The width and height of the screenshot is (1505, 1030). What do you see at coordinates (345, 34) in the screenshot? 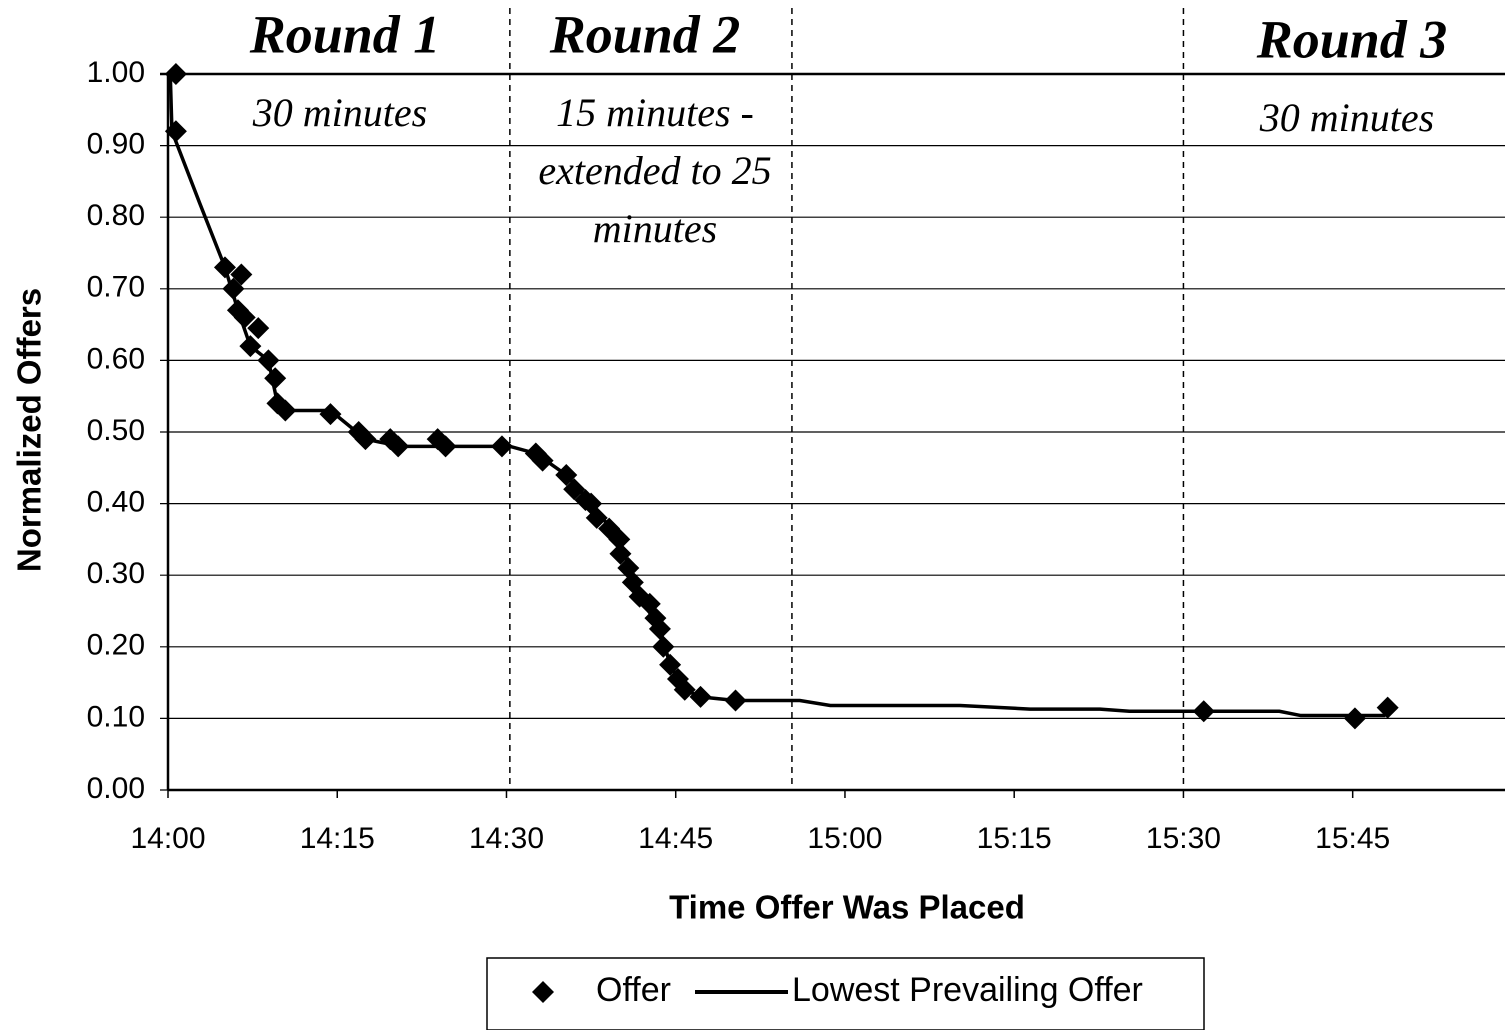
I see `annotation: Round 1` at bounding box center [345, 34].